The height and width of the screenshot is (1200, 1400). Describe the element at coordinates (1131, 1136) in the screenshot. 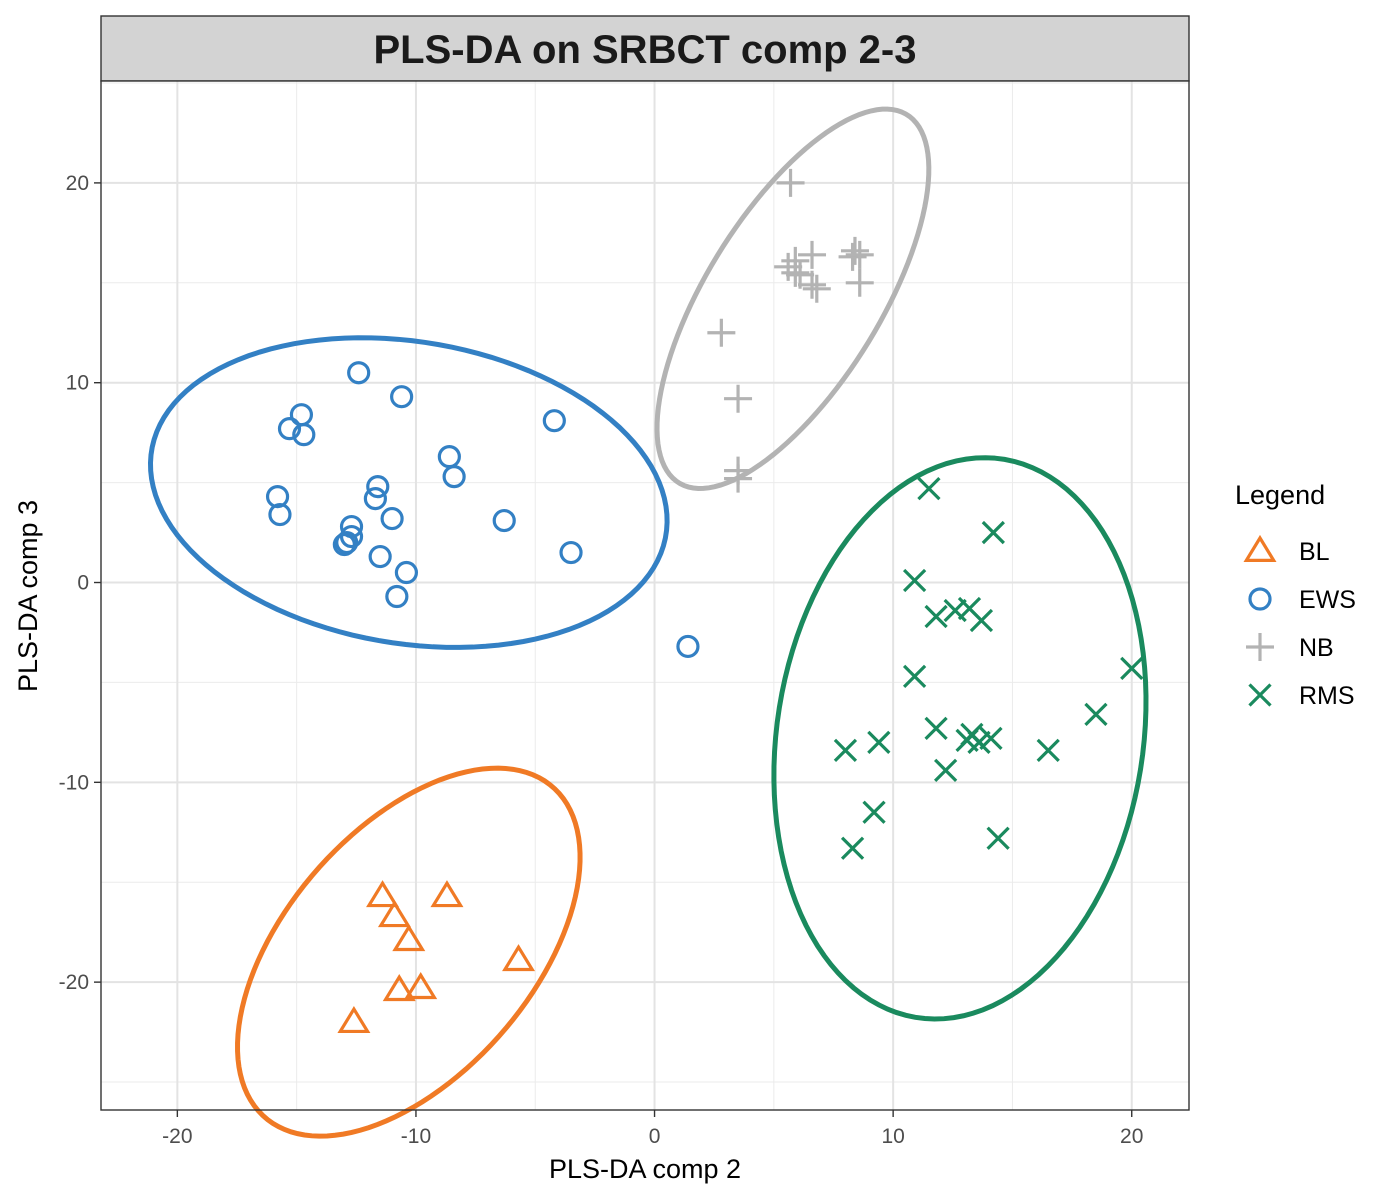

I see `x-tick-label: 20` at that location.